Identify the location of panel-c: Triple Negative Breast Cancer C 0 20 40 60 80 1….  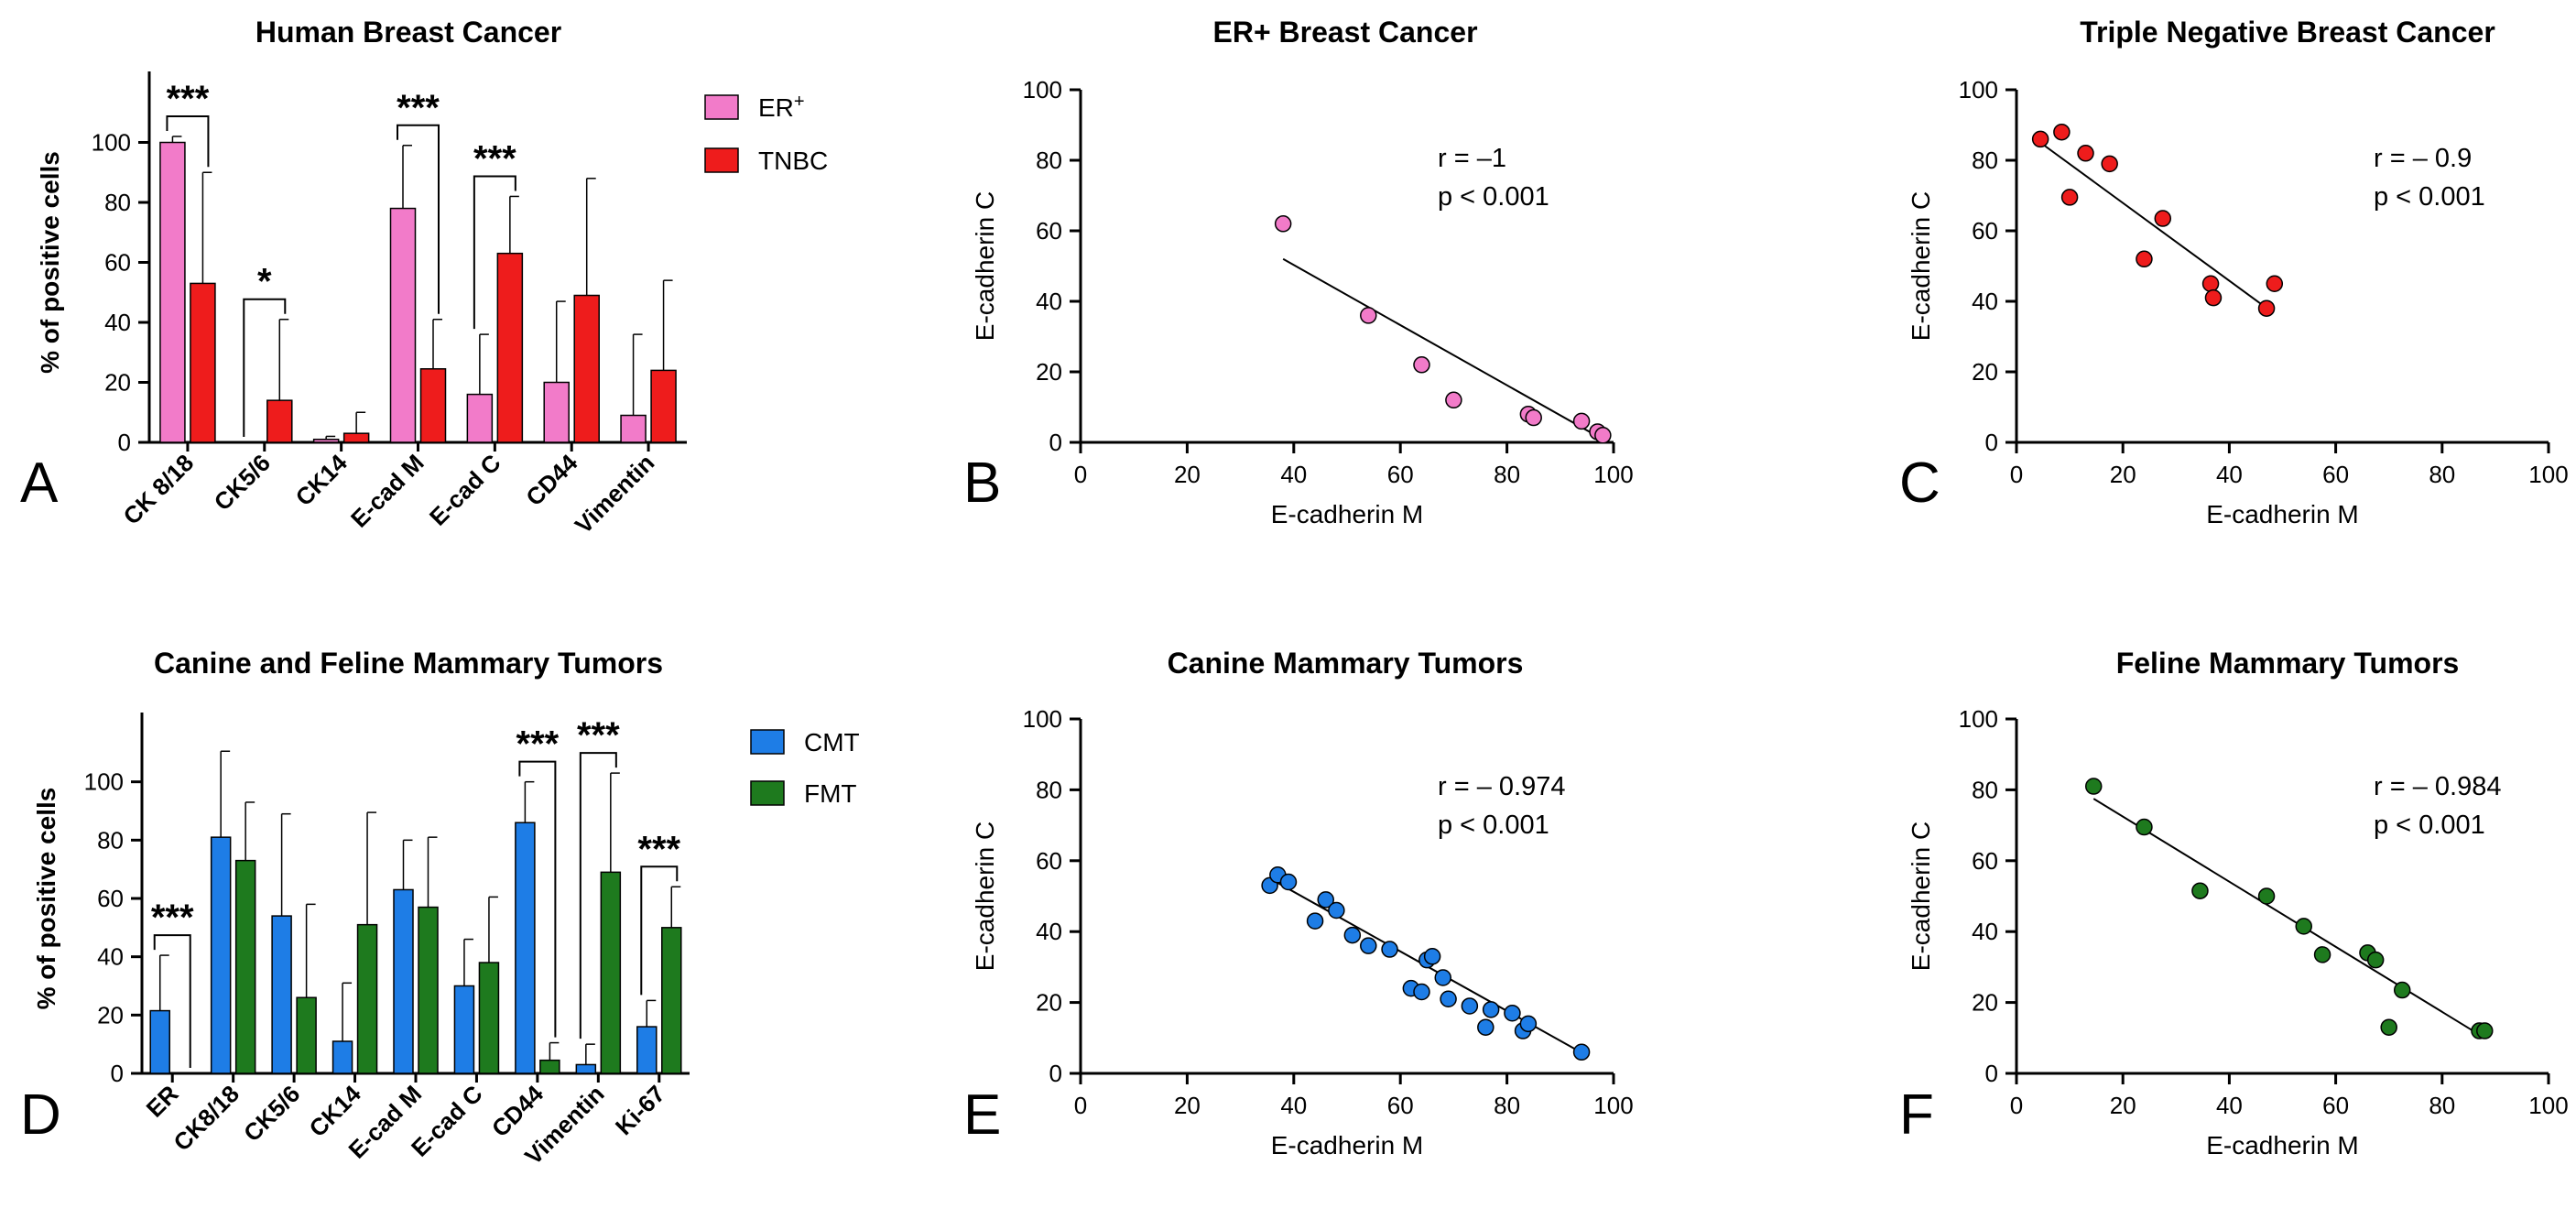
(2234, 272).